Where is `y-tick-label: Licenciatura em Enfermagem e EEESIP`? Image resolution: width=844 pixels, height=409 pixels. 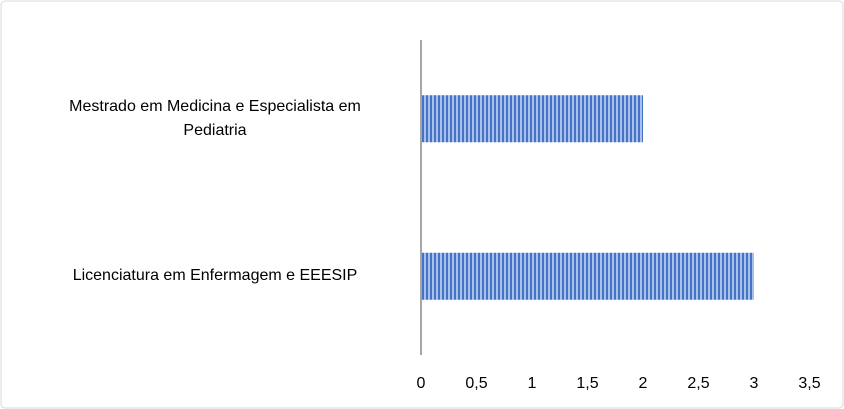 y-tick-label: Licenciatura em Enfermagem e EEESIP is located at coordinates (215, 276).